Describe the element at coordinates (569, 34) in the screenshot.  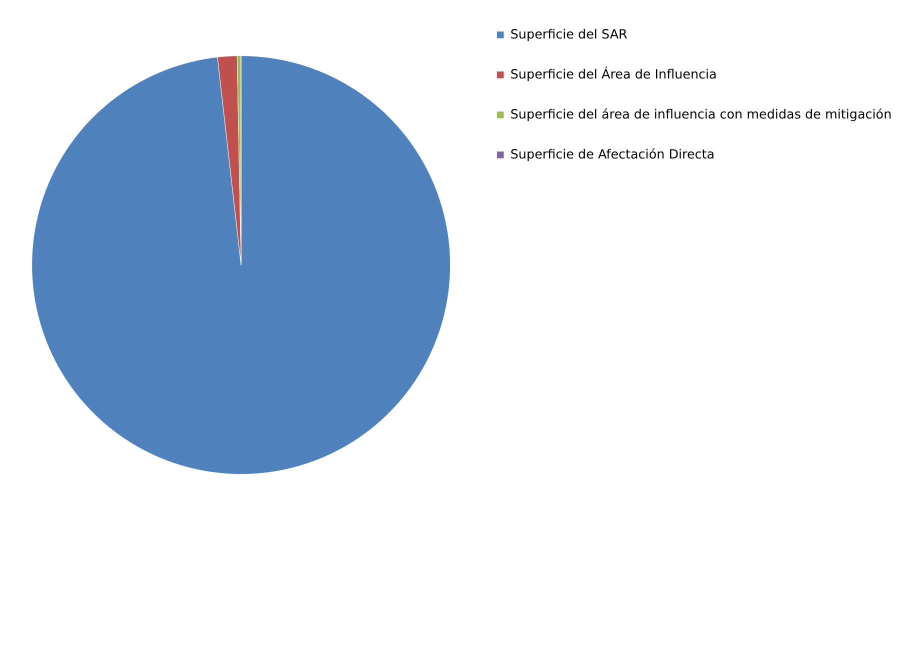
I see `legend-label: Superficie del SAR` at that location.